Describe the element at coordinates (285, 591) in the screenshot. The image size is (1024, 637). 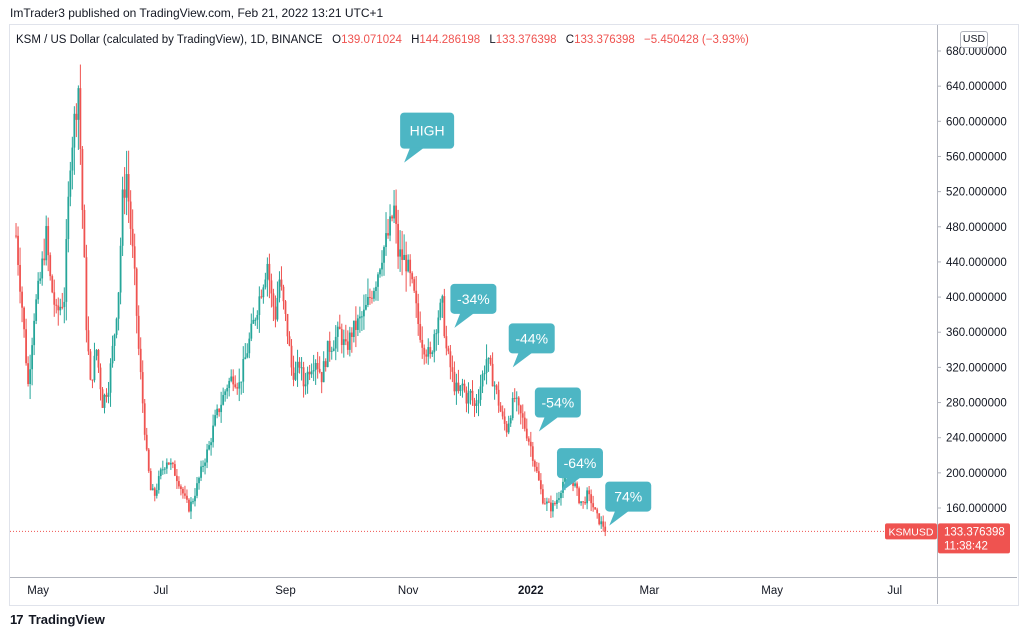
I see `x-tick-label: Sep` at that location.